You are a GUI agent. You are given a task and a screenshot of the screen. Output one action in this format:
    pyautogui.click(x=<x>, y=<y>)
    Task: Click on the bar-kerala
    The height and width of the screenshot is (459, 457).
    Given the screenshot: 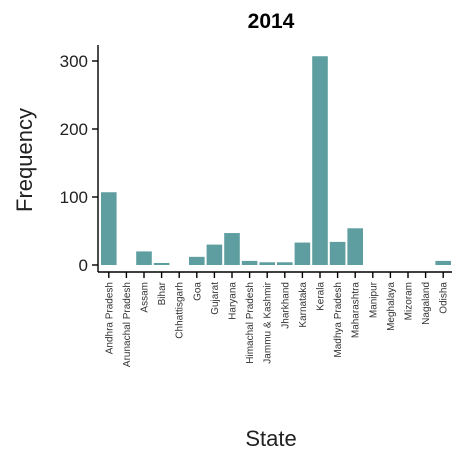 What is the action you would take?
    pyautogui.click(x=320, y=160)
    